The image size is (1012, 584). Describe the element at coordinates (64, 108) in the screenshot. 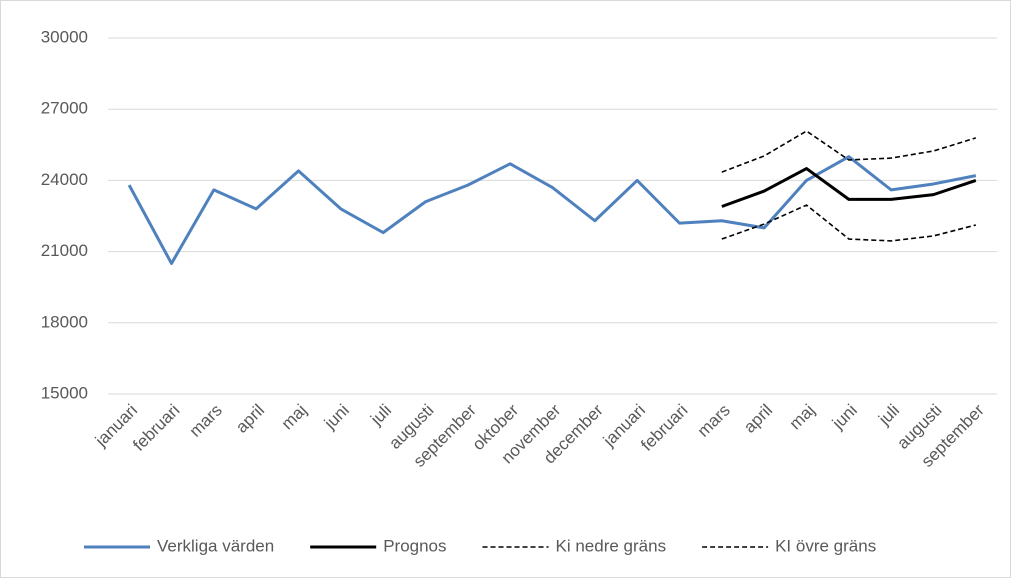

I see `y-tick-label: 27000` at that location.